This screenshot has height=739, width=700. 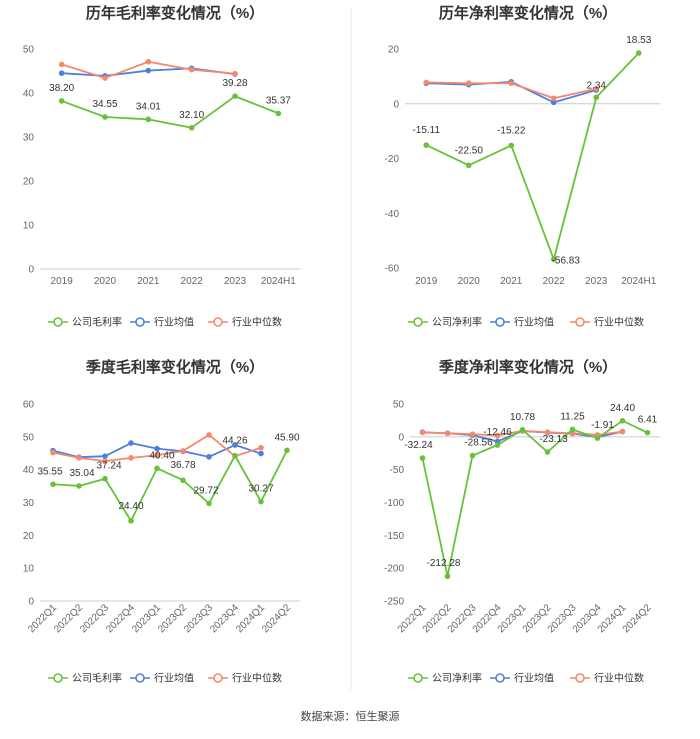 What do you see at coordinates (394, 503) in the screenshot?
I see `y-tick-label: -100` at bounding box center [394, 503].